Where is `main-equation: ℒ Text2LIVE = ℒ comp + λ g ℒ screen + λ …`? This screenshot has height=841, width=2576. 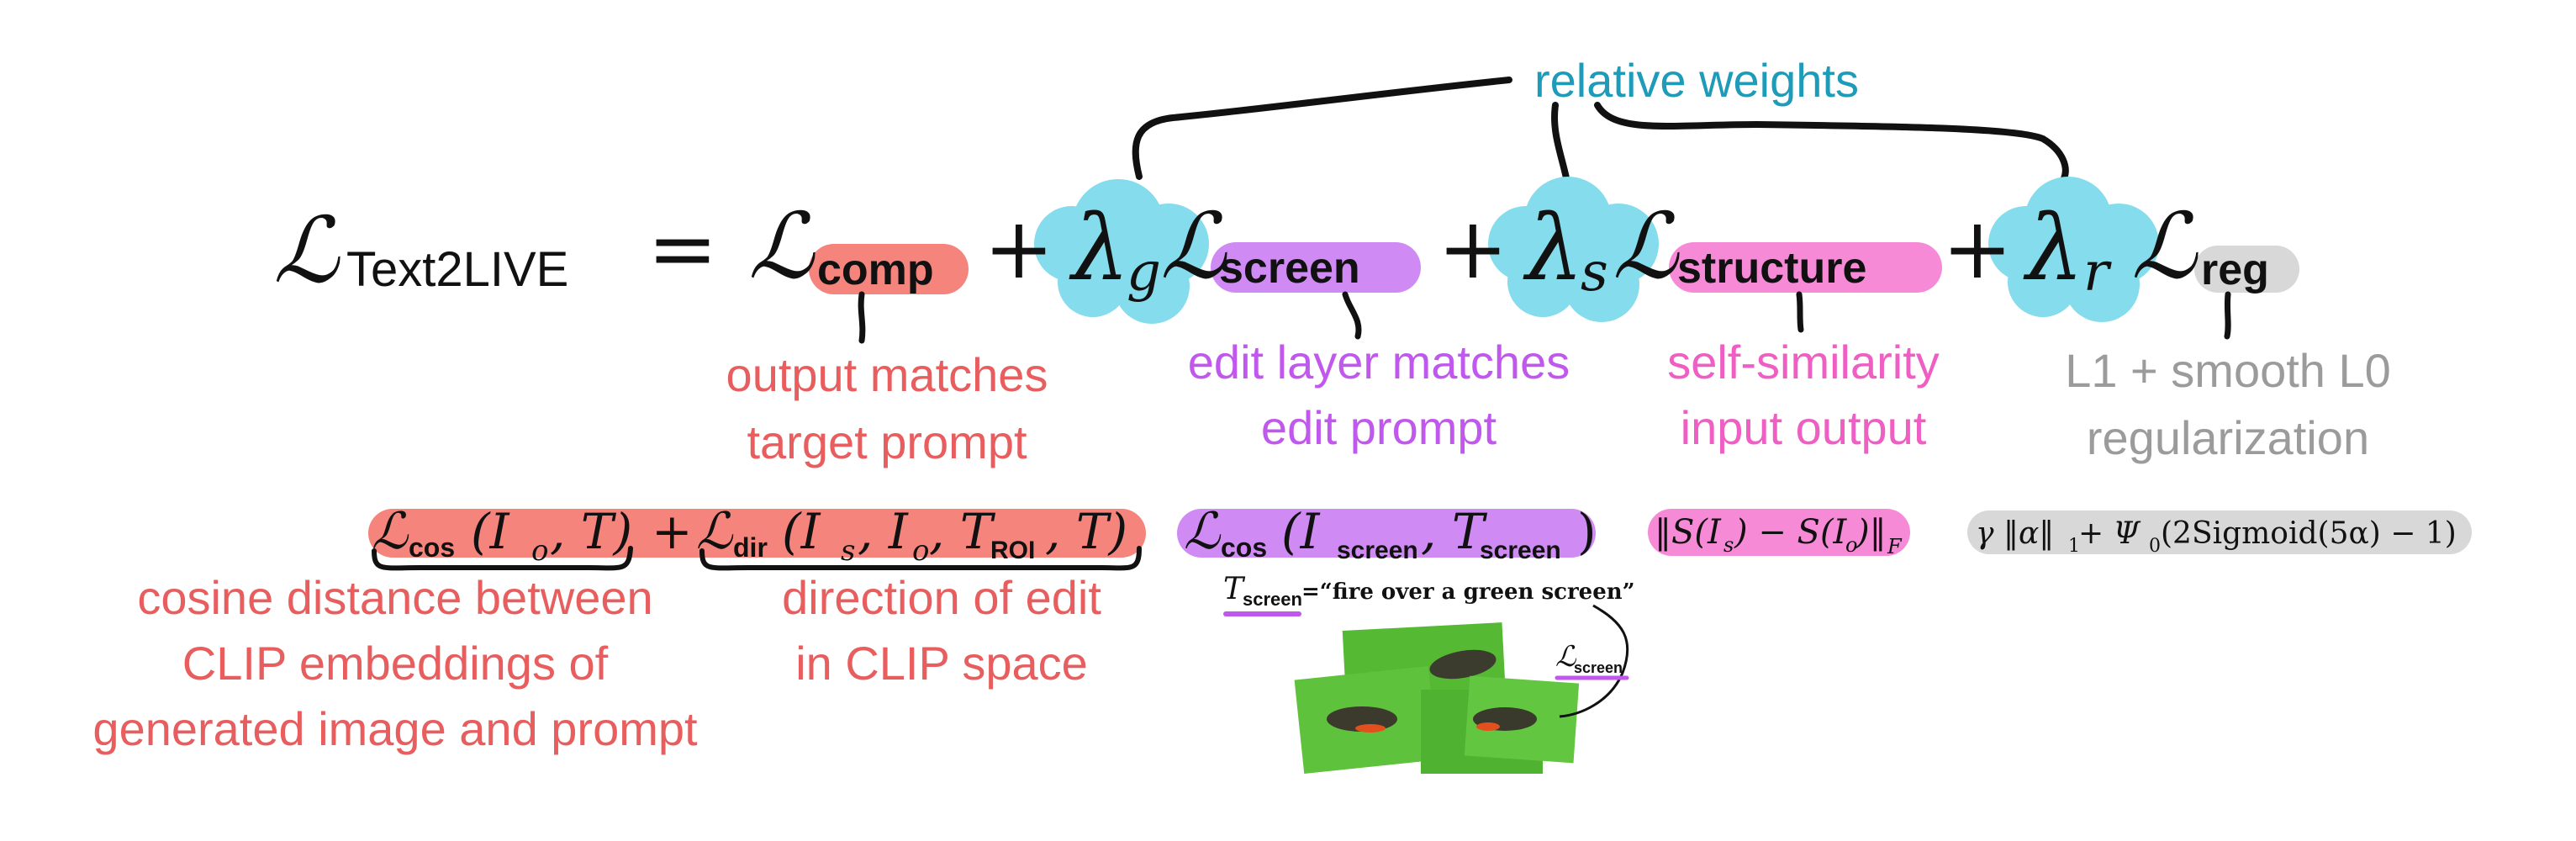
main-equation: ℒ Text2LIVE = ℒ comp + λ g ℒ screen + λ … is located at coordinates (1271, 249).